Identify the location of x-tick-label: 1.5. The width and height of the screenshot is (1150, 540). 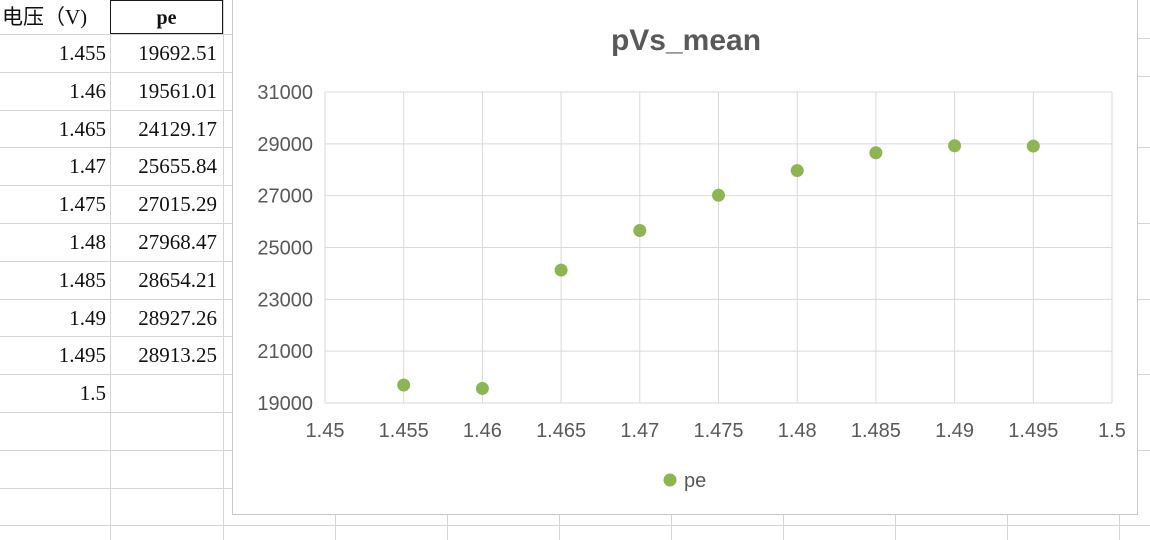
(1112, 431).